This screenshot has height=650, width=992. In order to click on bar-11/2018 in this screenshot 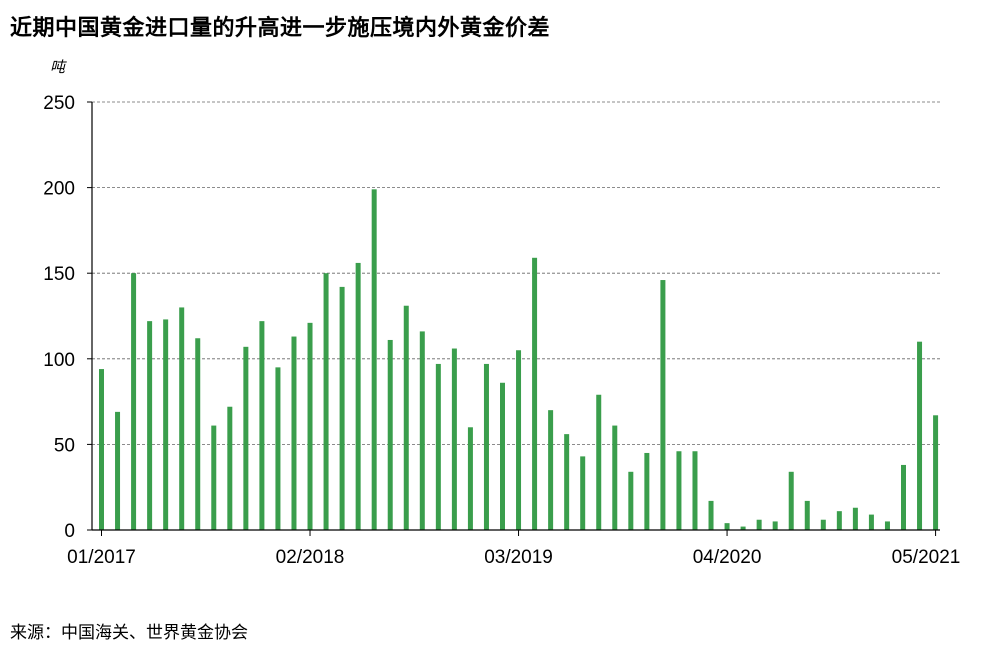, I will do `click(454, 439)`.